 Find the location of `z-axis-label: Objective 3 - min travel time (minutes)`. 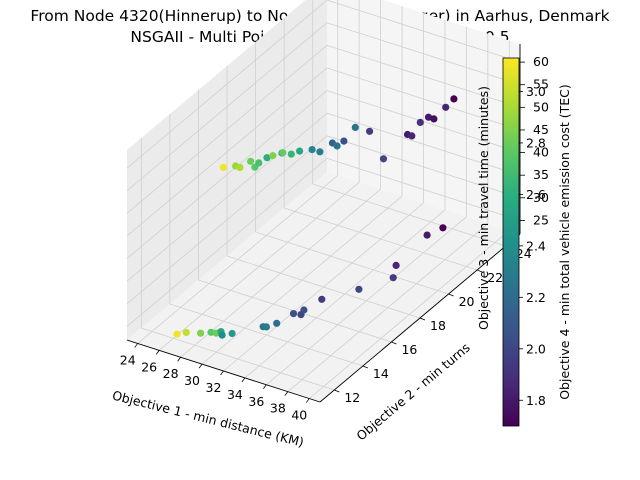

z-axis-label: Objective 3 - min travel time (minutes) is located at coordinates (483, 208).